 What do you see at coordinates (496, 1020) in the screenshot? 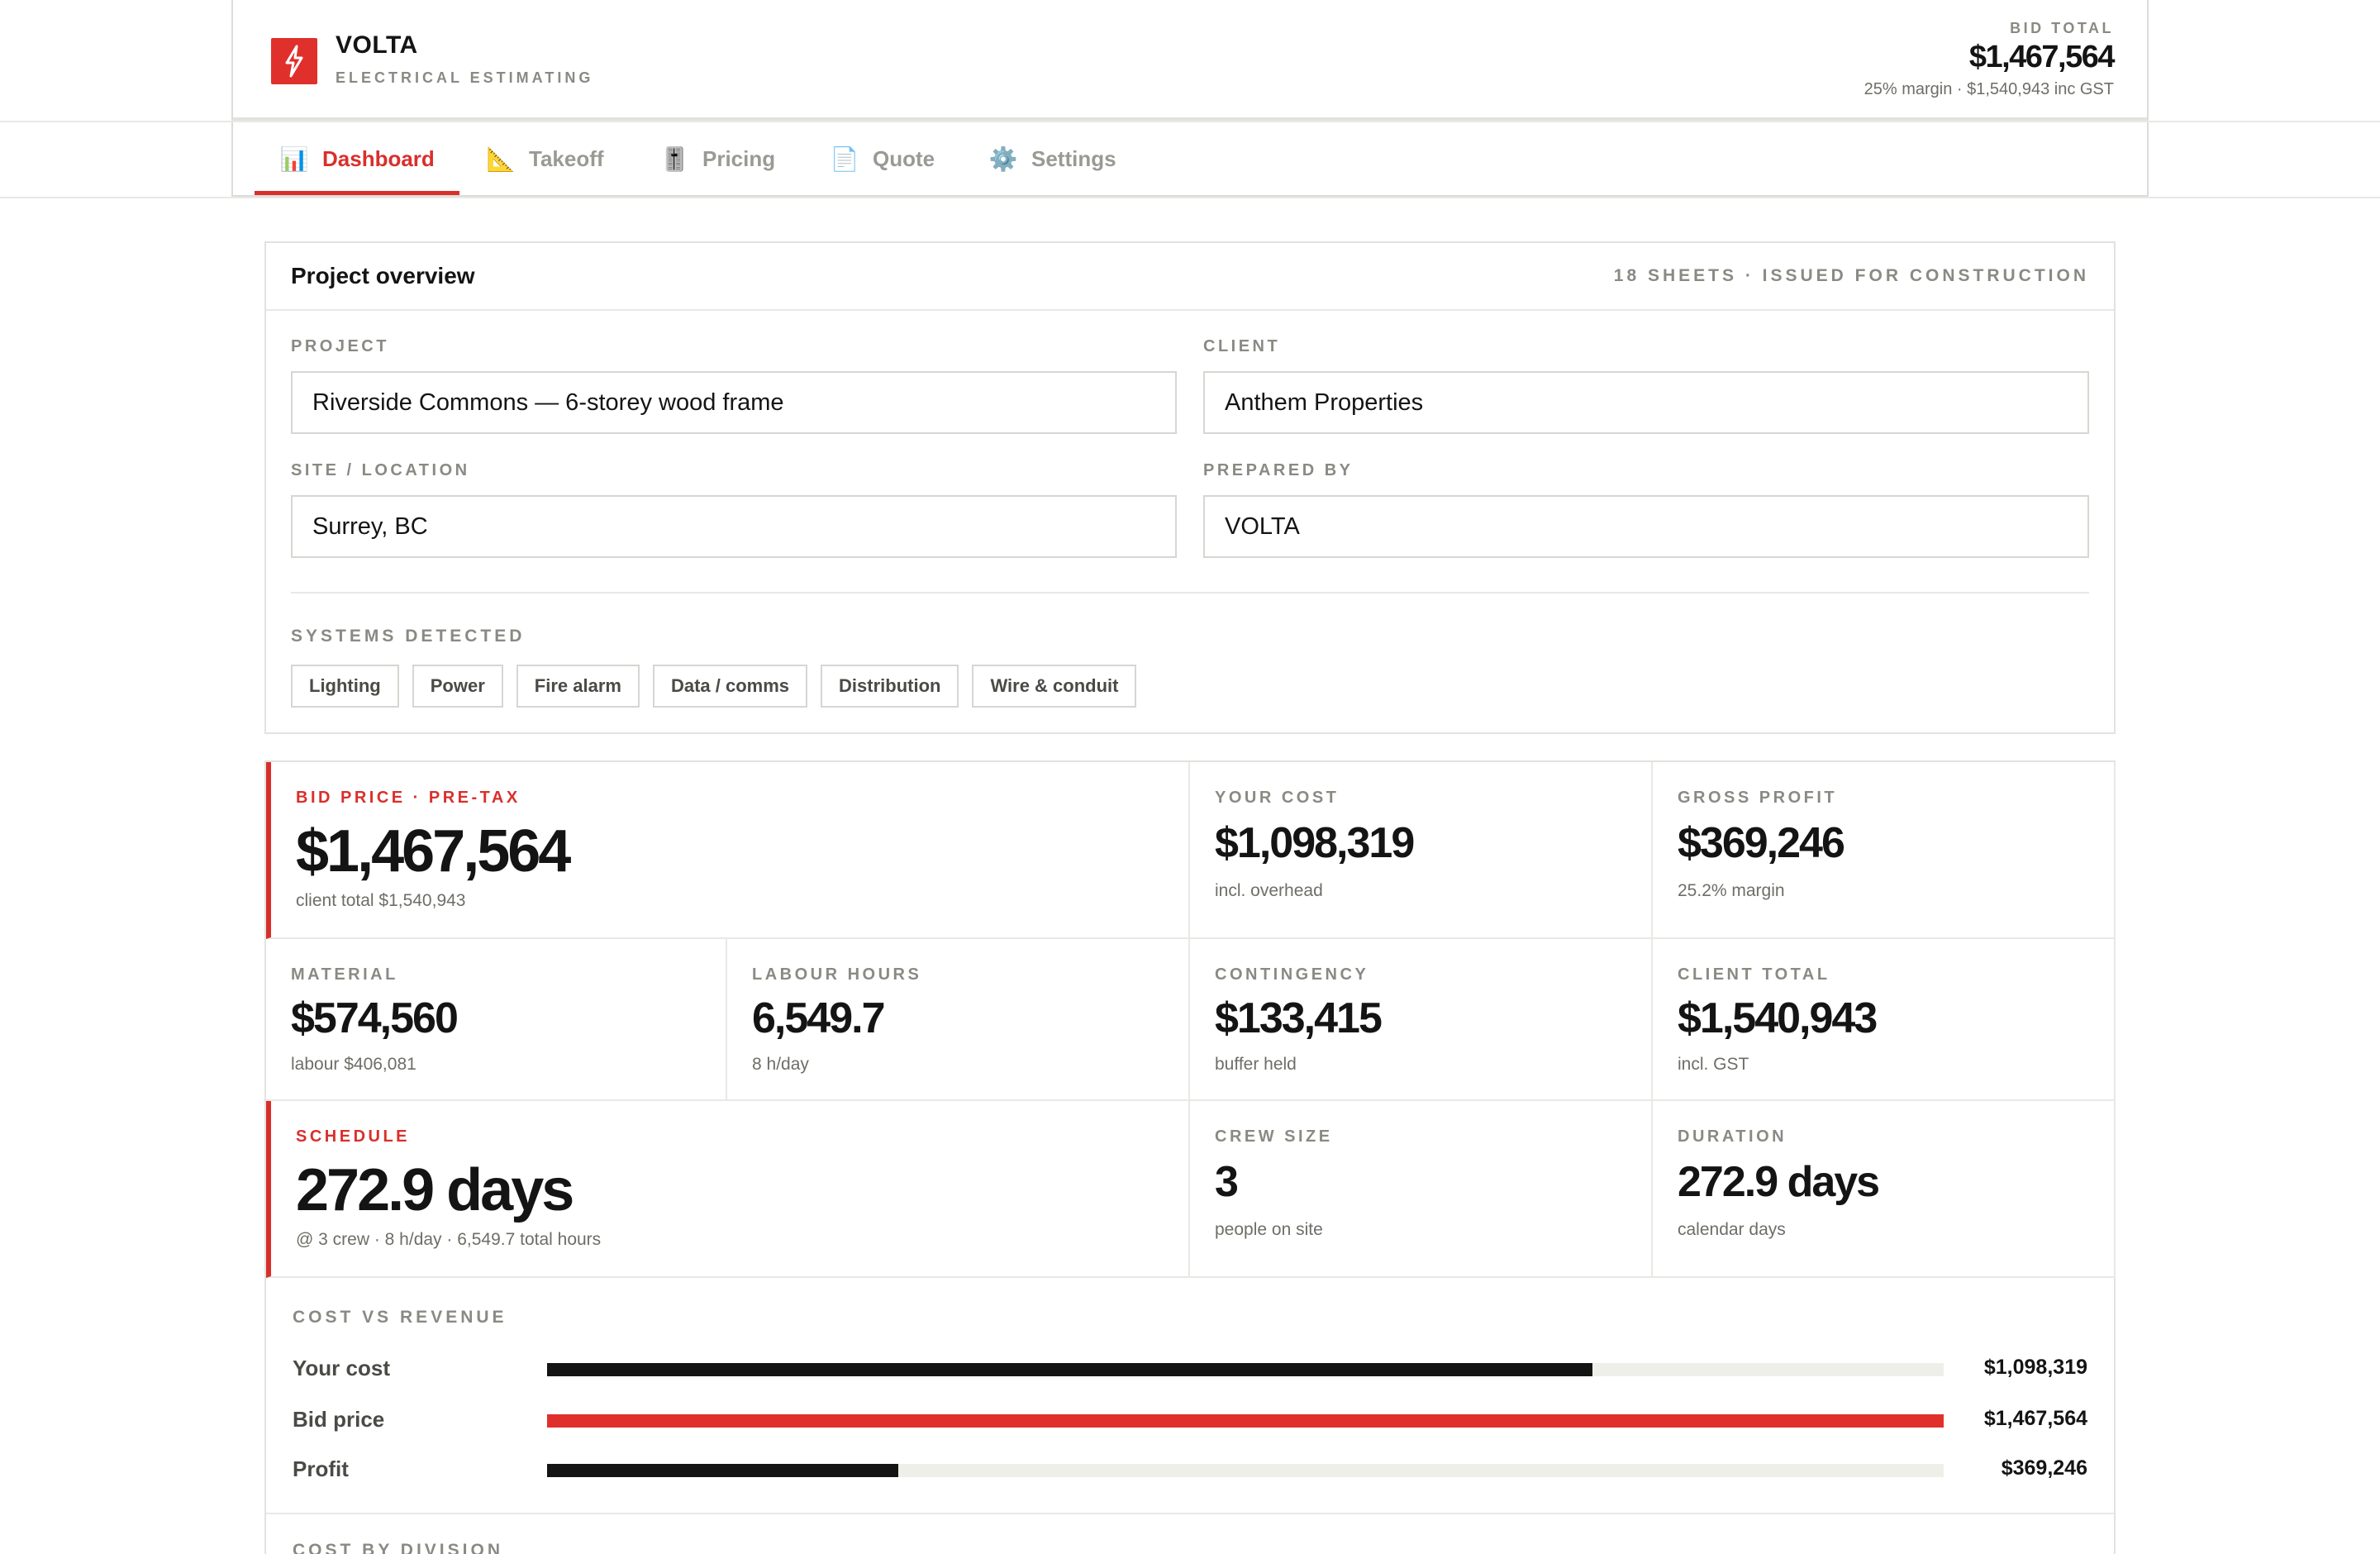
I see `material-card: MATERIAL $574,560 labour $406,081` at bounding box center [496, 1020].